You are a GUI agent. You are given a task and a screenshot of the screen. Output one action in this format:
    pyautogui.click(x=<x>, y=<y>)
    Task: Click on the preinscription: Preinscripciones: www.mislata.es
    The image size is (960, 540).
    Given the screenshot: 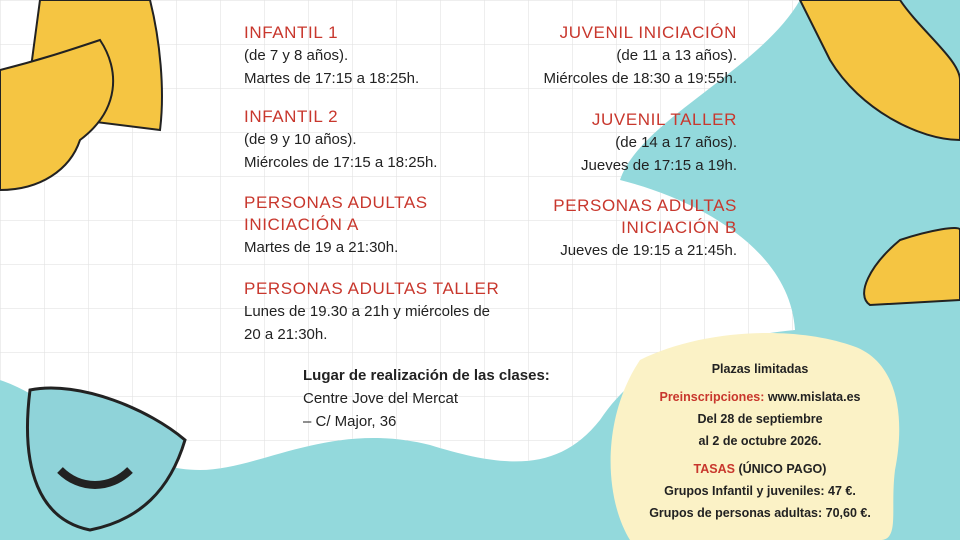 What is the action you would take?
    pyautogui.click(x=760, y=397)
    